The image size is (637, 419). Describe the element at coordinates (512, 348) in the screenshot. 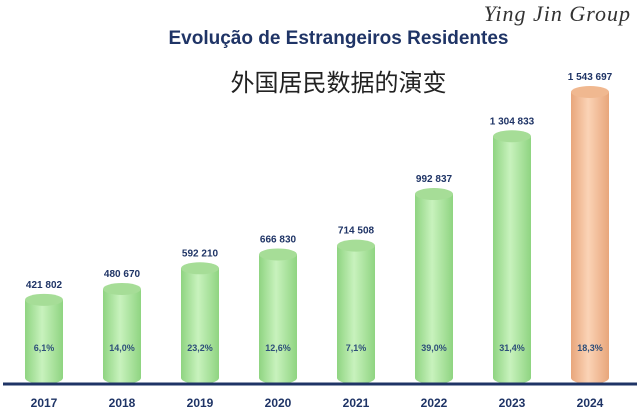

I see `growth-label: 31,4%` at that location.